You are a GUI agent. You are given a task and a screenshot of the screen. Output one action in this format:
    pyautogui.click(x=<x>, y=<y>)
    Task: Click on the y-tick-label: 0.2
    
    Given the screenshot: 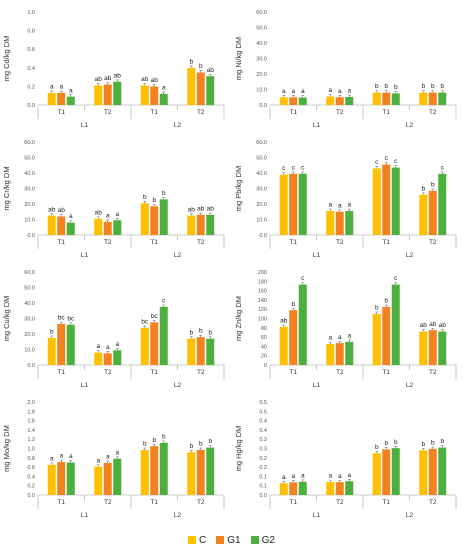 What is the action you would take?
    pyautogui.click(x=263, y=468)
    